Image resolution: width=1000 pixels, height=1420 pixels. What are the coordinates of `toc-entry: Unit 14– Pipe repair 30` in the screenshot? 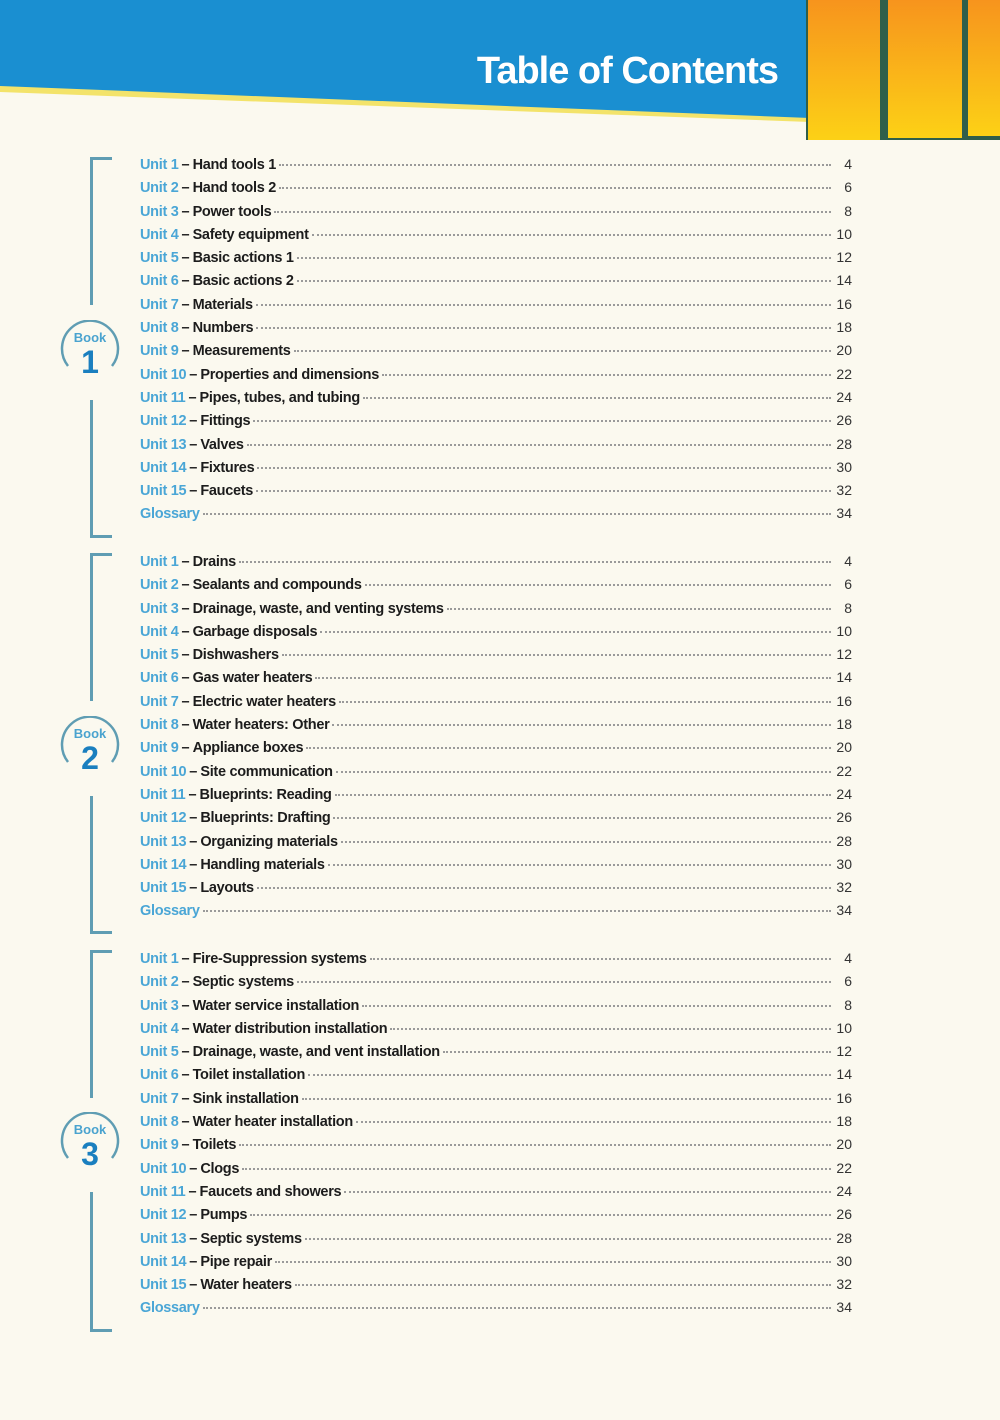 It's located at (496, 1261).